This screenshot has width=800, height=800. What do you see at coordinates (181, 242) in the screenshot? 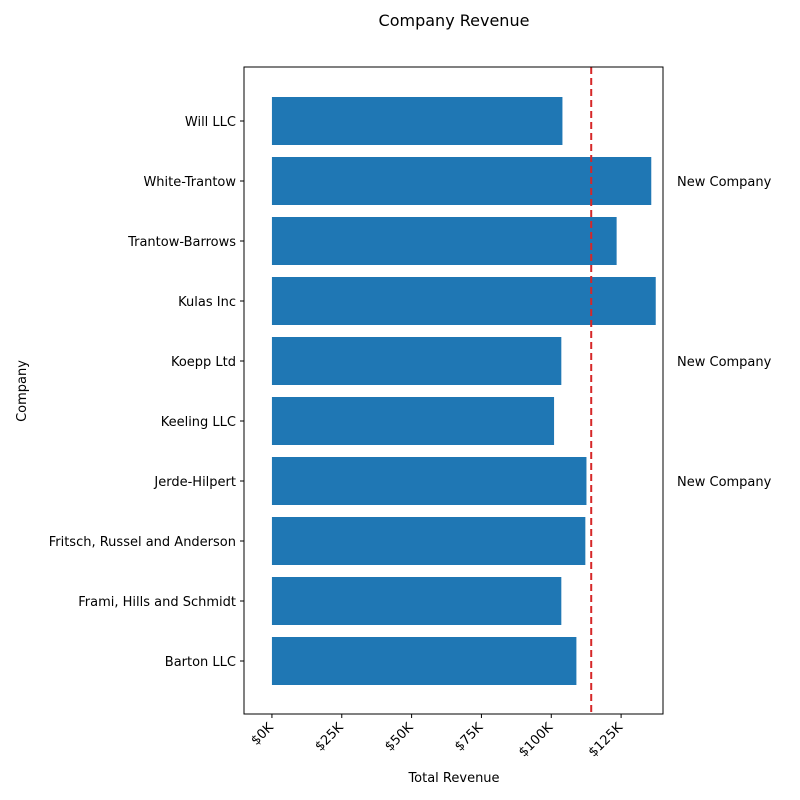
I see `y-tick-label: Trantow-Barrows` at bounding box center [181, 242].